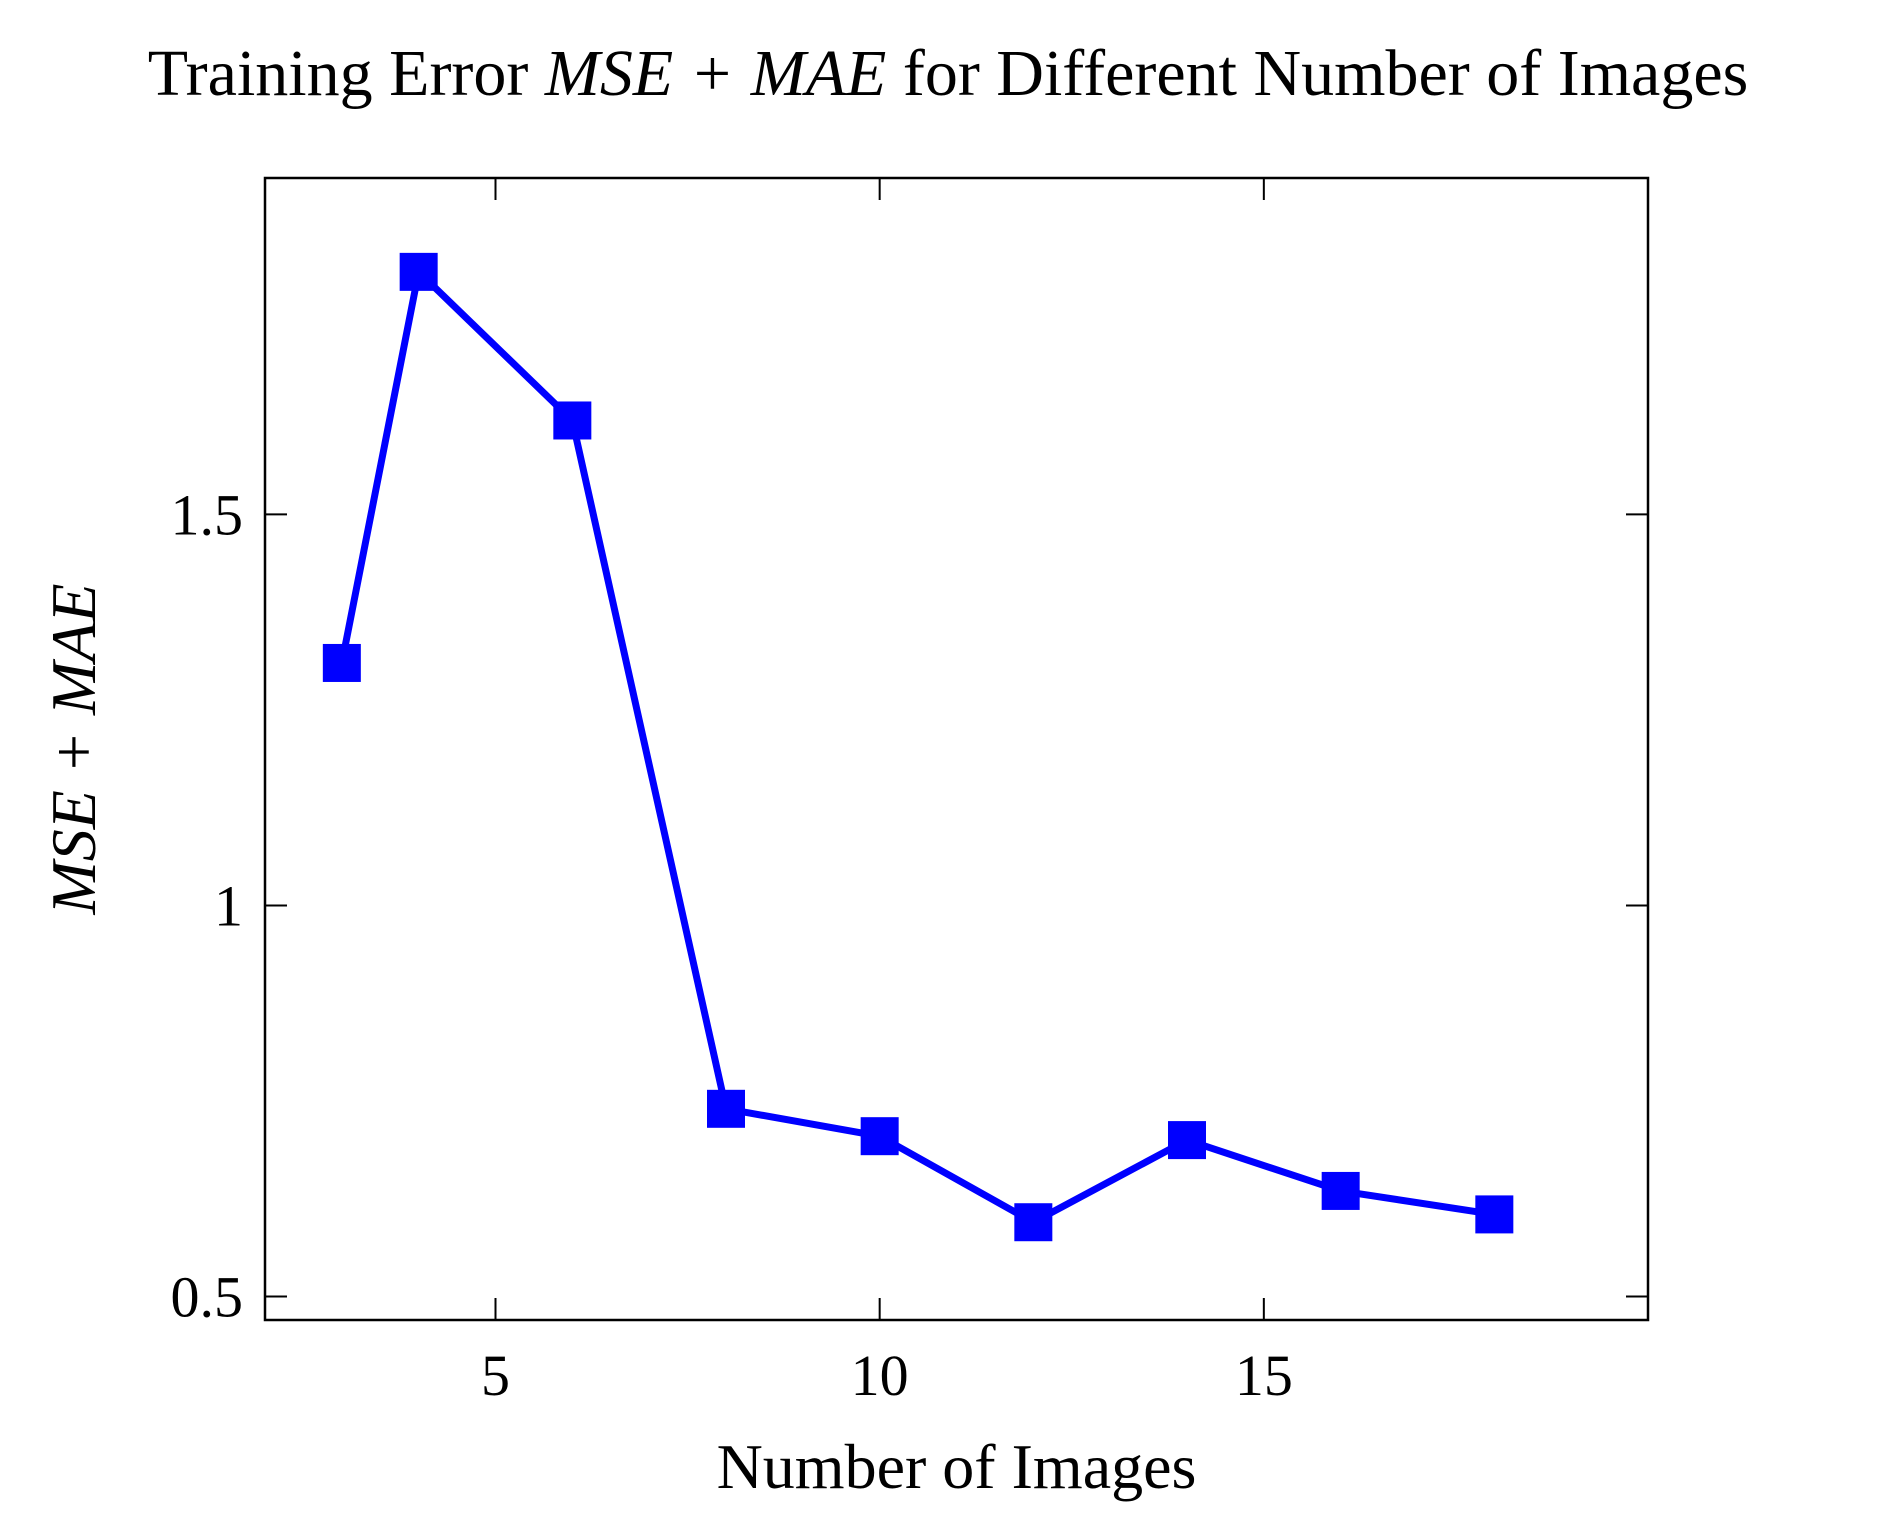 This screenshot has width=1896, height=1525. What do you see at coordinates (346, 73) in the screenshot?
I see `chart-title-prefix: Training Error` at bounding box center [346, 73].